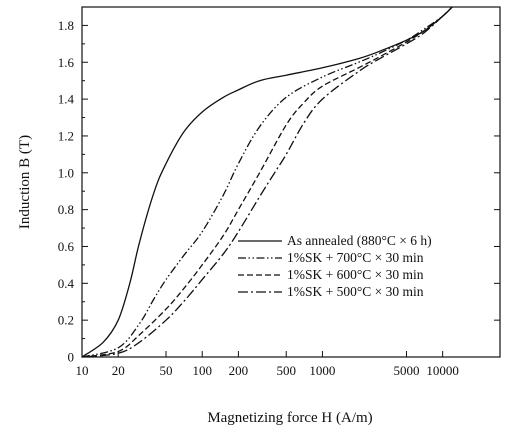 This screenshot has height=435, width=515. Describe the element at coordinates (71, 357) in the screenshot. I see `y-tick-label: 0` at that location.